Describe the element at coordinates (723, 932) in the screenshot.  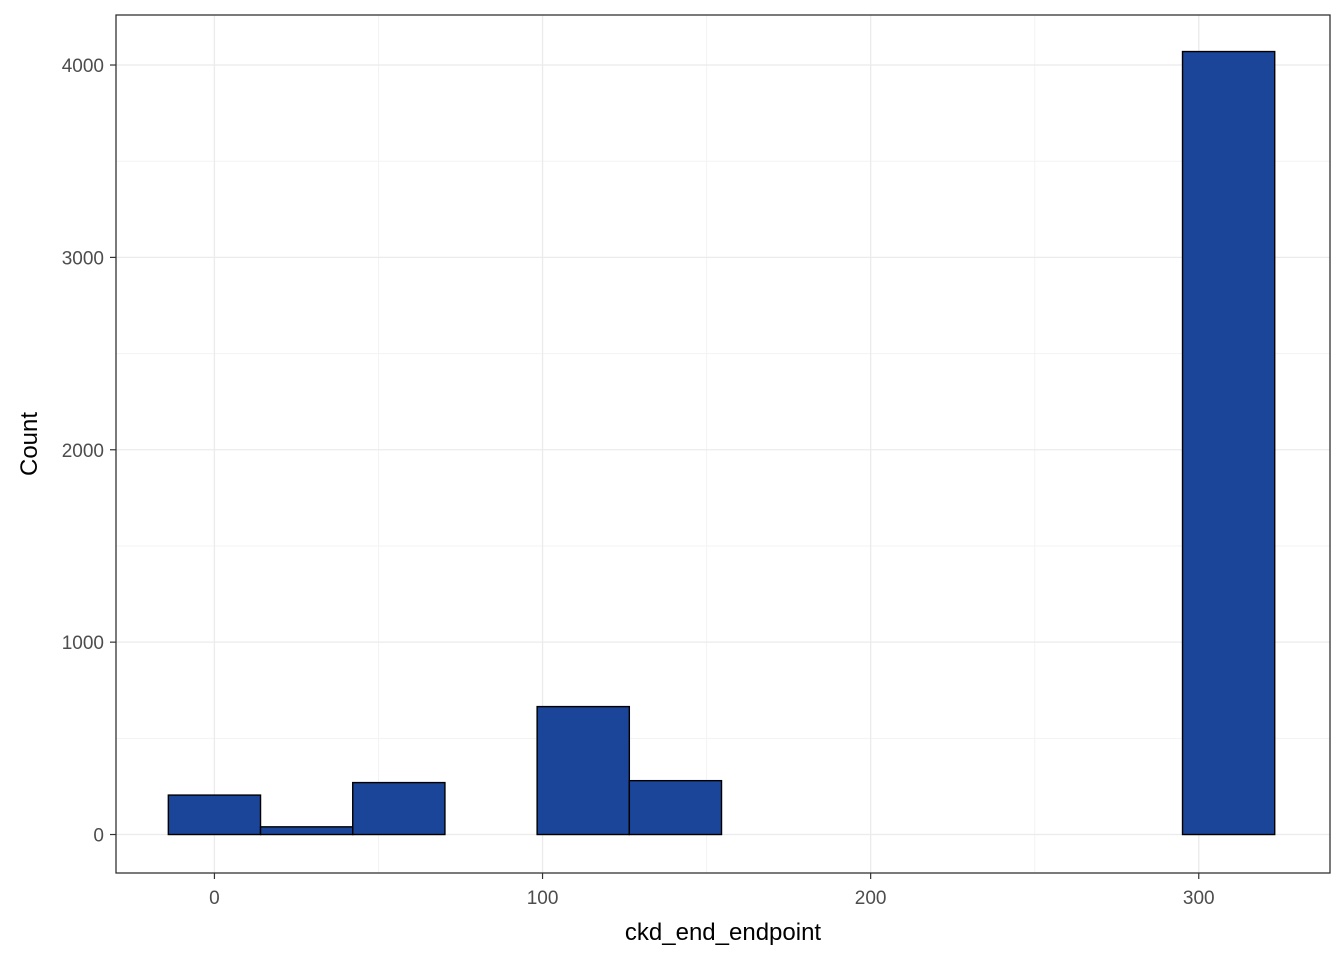
I see `x-axis-title: ckd_end_endpoint` at that location.